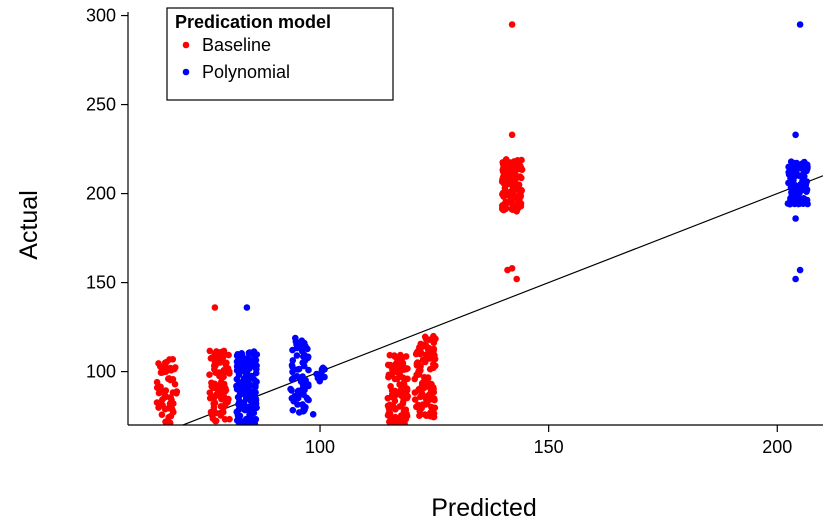 The height and width of the screenshot is (522, 823). Describe the element at coordinates (186, 72) in the screenshot. I see `legend-marker` at that location.